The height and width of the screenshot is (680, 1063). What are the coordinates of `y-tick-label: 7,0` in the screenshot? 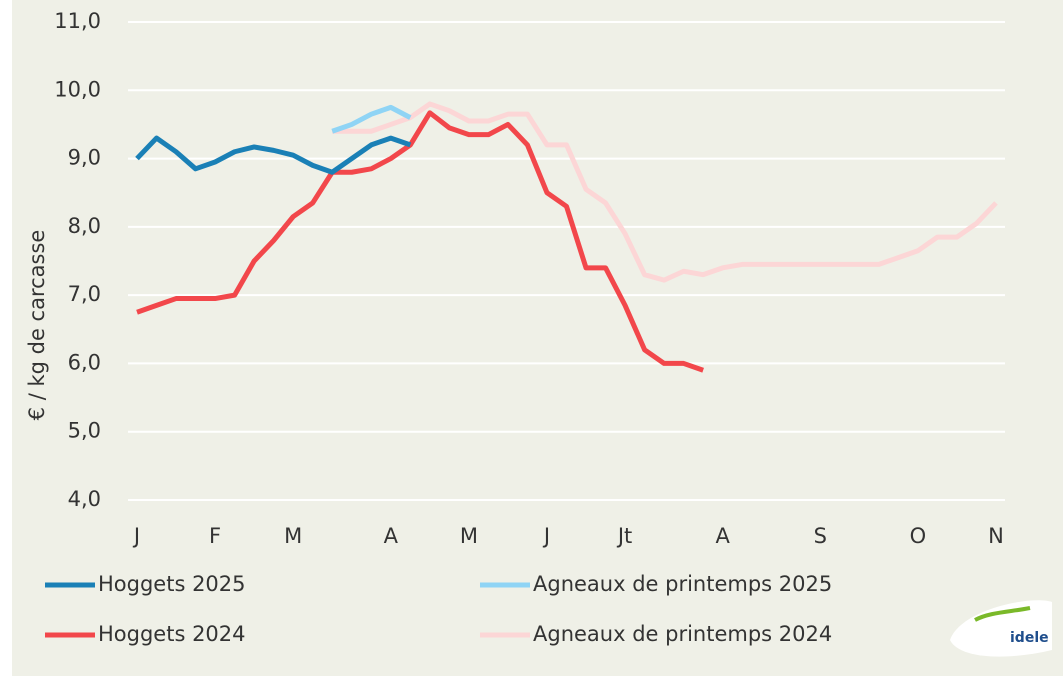 It's located at (84, 294).